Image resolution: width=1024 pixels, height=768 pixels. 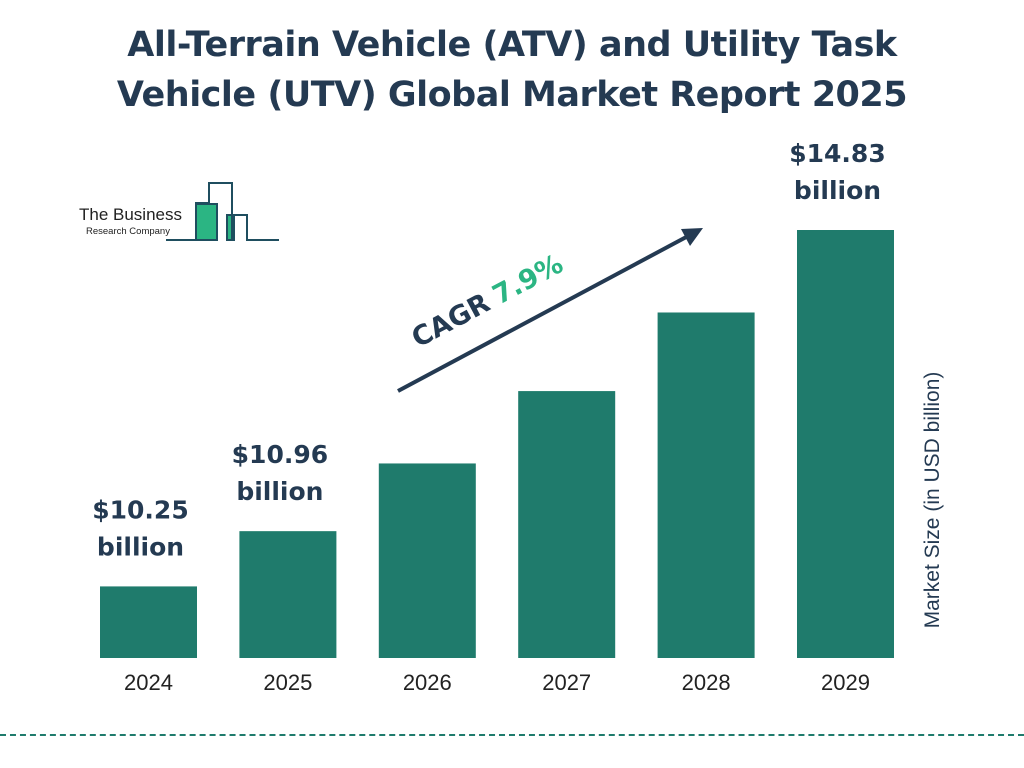 What do you see at coordinates (427, 560) in the screenshot?
I see `bar-2026` at bounding box center [427, 560].